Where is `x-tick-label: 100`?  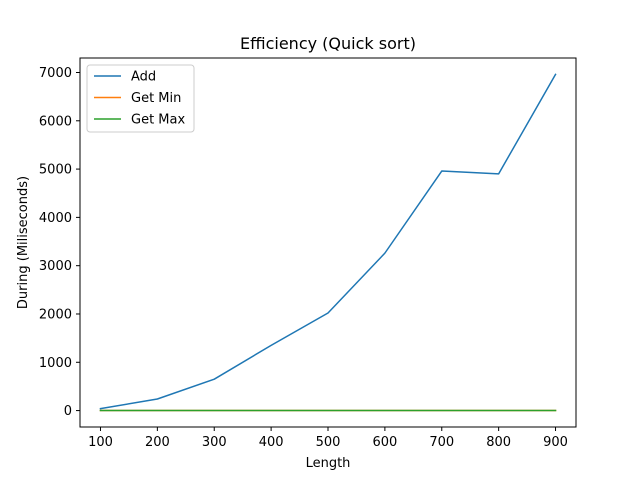 x-tick-label: 100 is located at coordinates (100, 442).